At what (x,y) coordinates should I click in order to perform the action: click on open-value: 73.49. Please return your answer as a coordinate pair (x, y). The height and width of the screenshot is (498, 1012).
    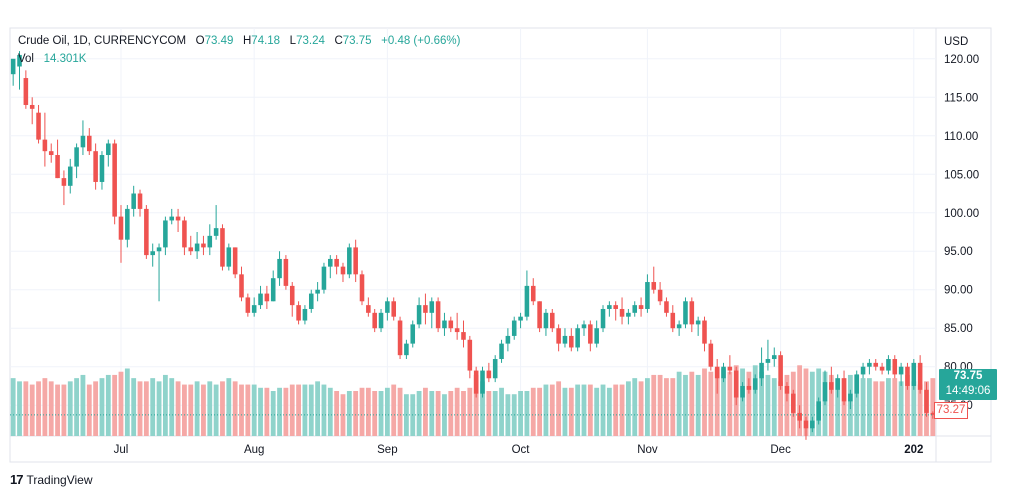
    Looking at the image, I should click on (219, 41).